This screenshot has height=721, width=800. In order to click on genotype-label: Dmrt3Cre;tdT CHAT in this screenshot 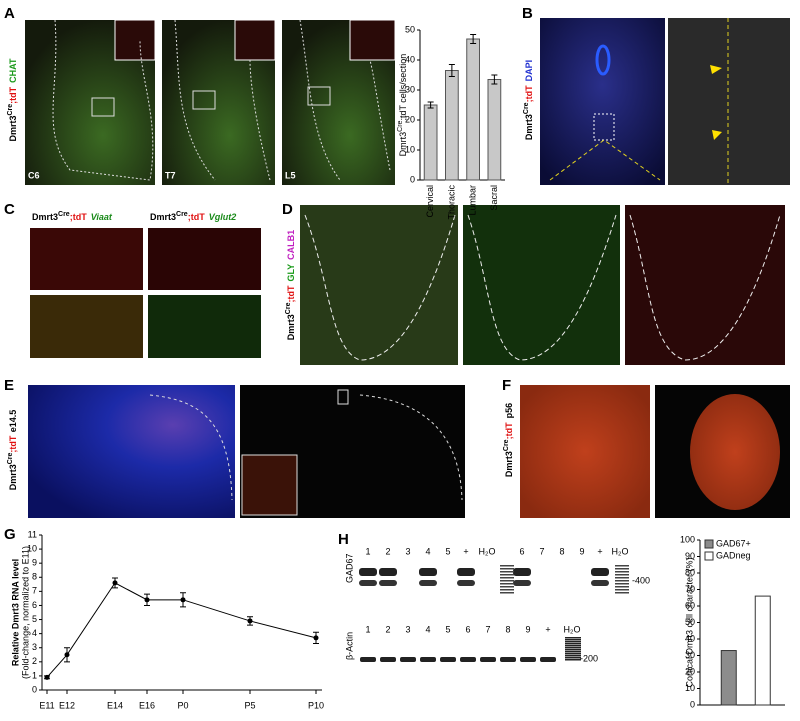, I will do `click(12, 100)`.